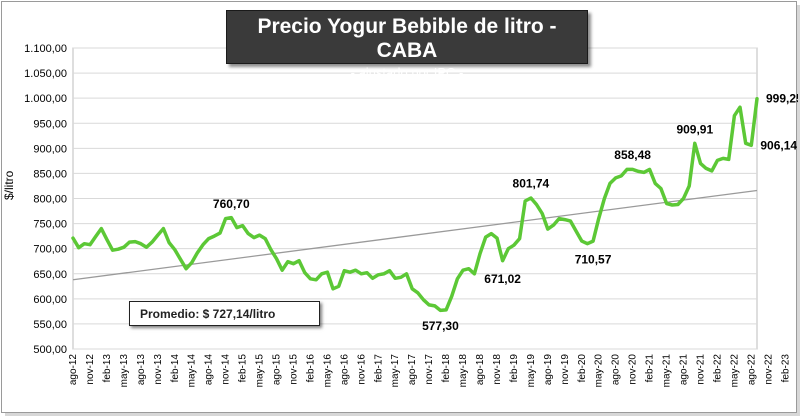  Describe the element at coordinates (633, 369) in the screenshot. I see `x-tick-label: nov-20` at that location.